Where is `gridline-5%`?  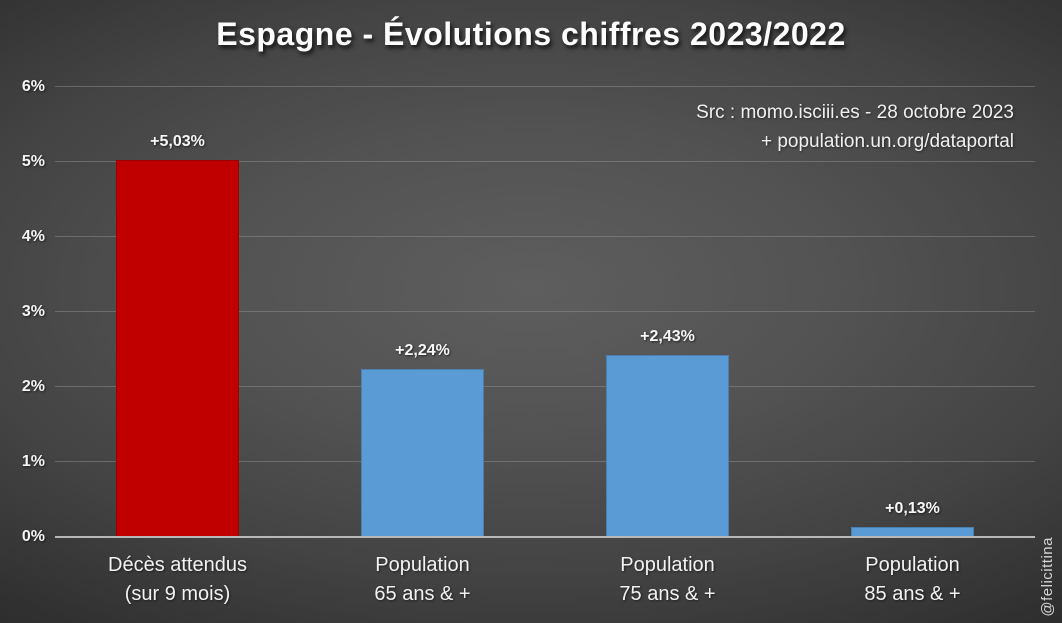
gridline-5% is located at coordinates (545, 161).